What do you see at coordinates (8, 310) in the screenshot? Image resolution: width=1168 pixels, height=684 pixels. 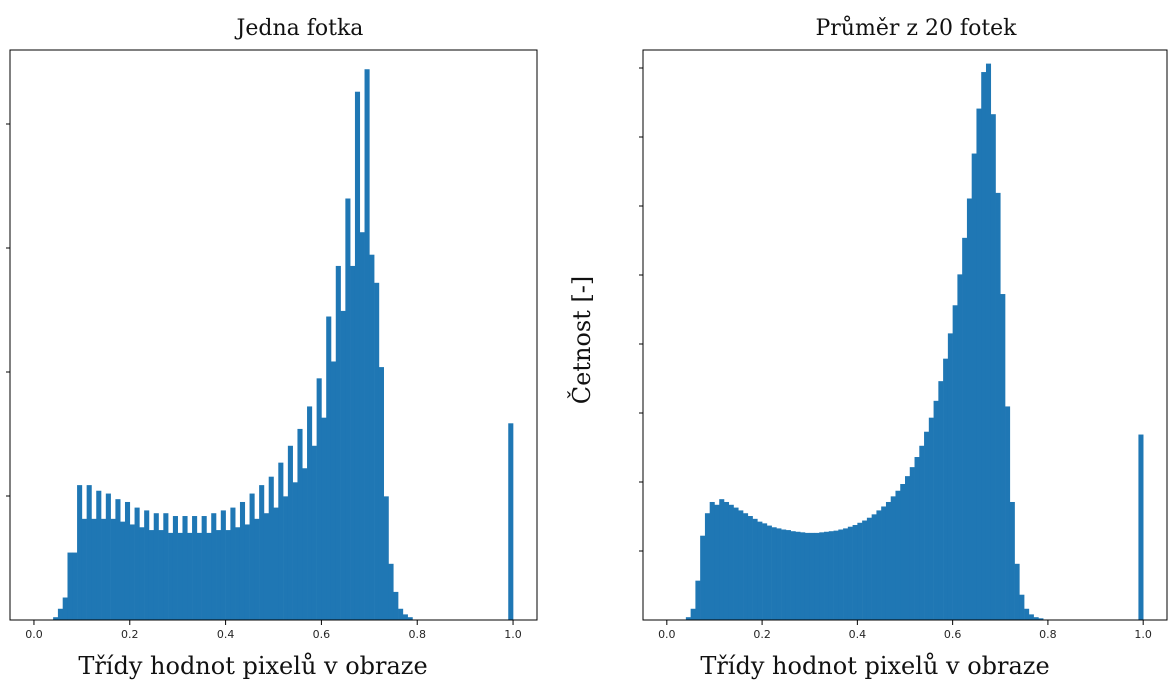 I see `left-y-ticks` at bounding box center [8, 310].